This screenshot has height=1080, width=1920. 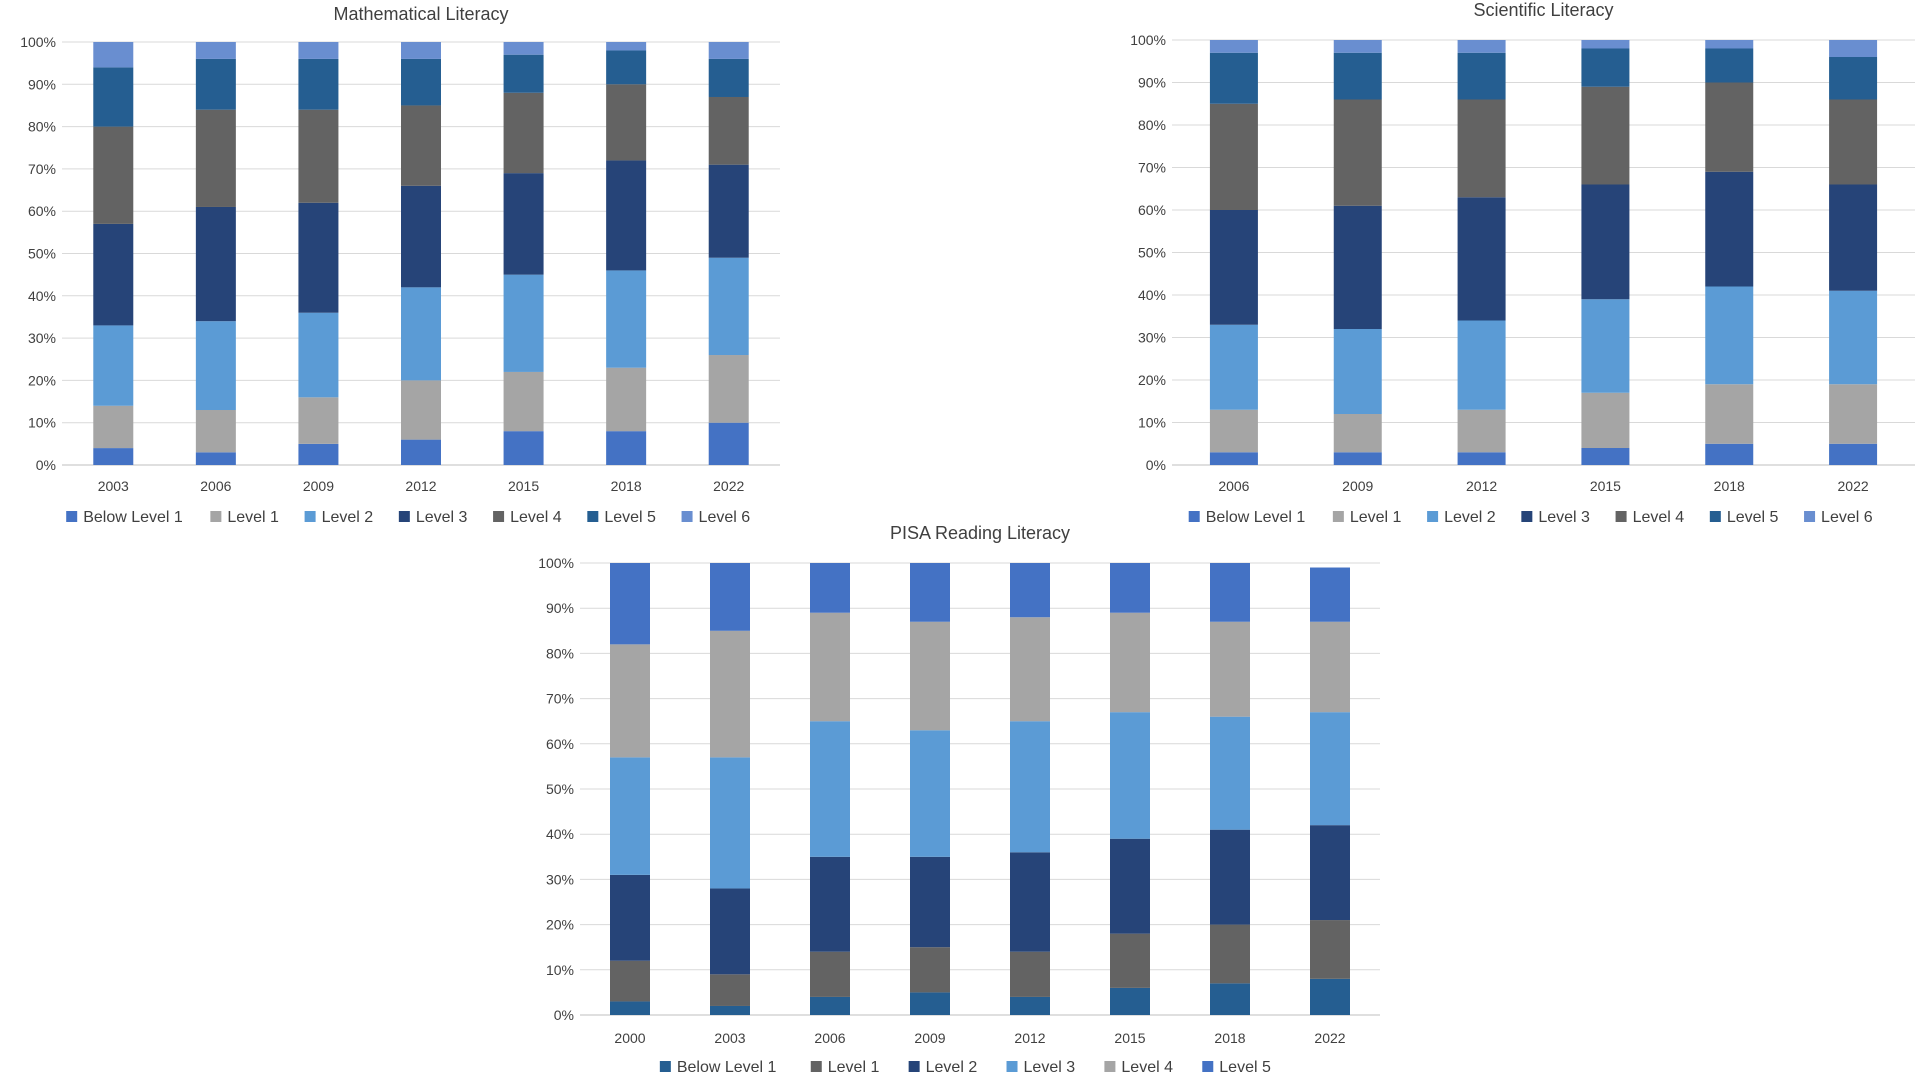 I want to click on bar-segment-below-level-1-2022, so click(x=1853, y=454).